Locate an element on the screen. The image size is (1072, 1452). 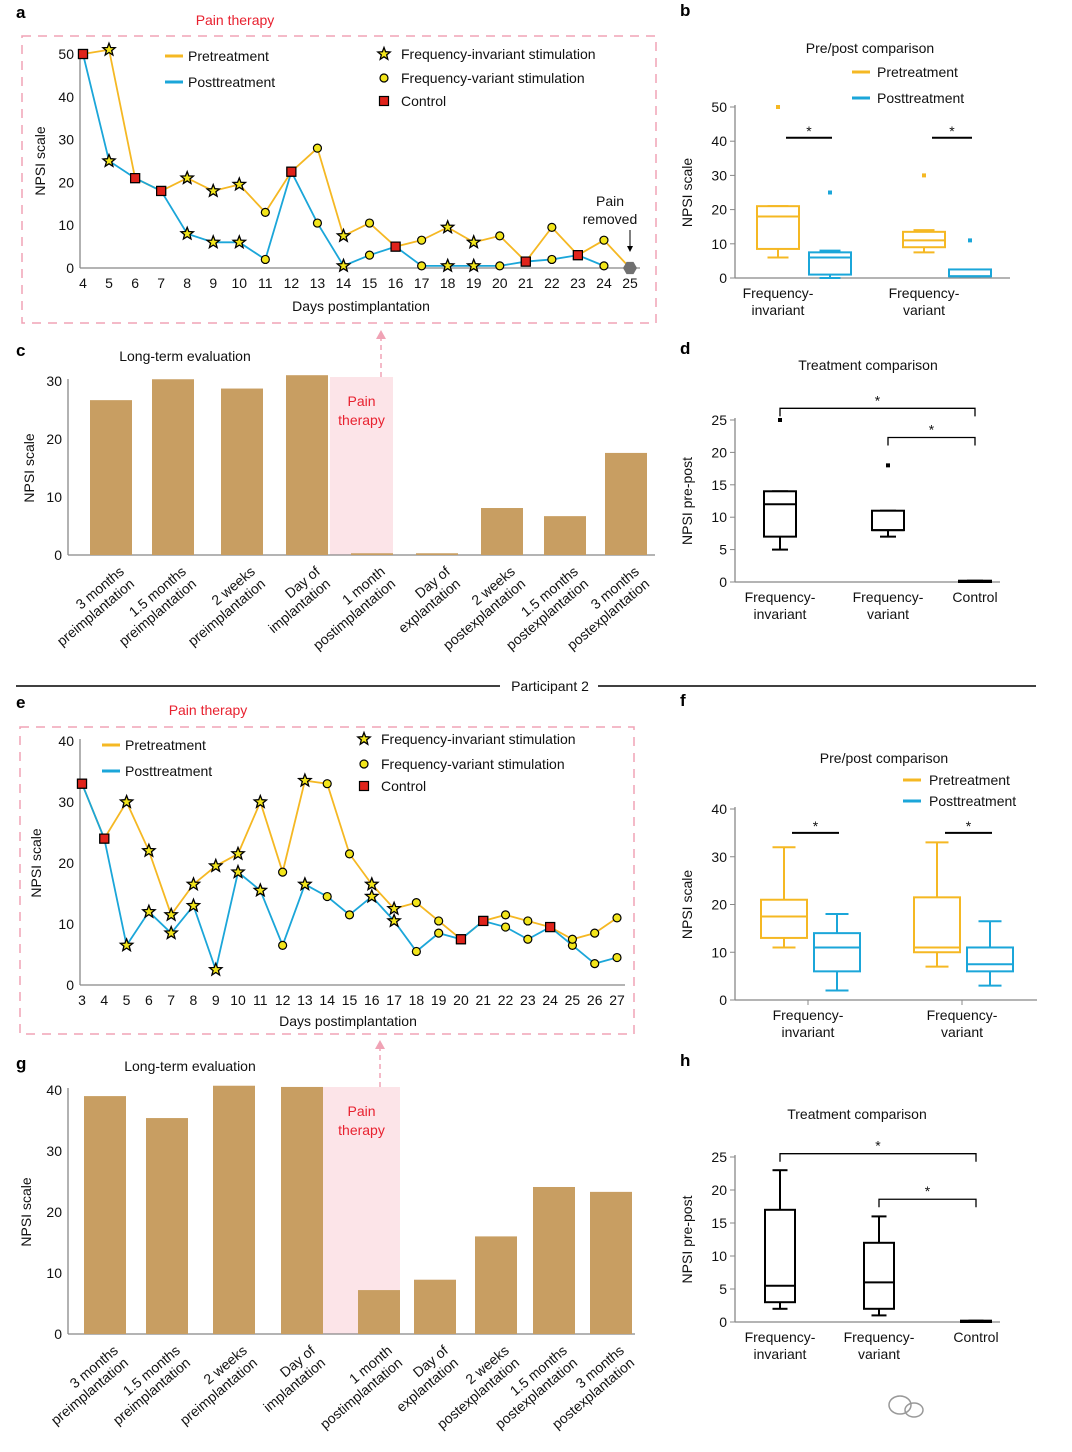
significance-star: * is located at coordinates (932, 429).